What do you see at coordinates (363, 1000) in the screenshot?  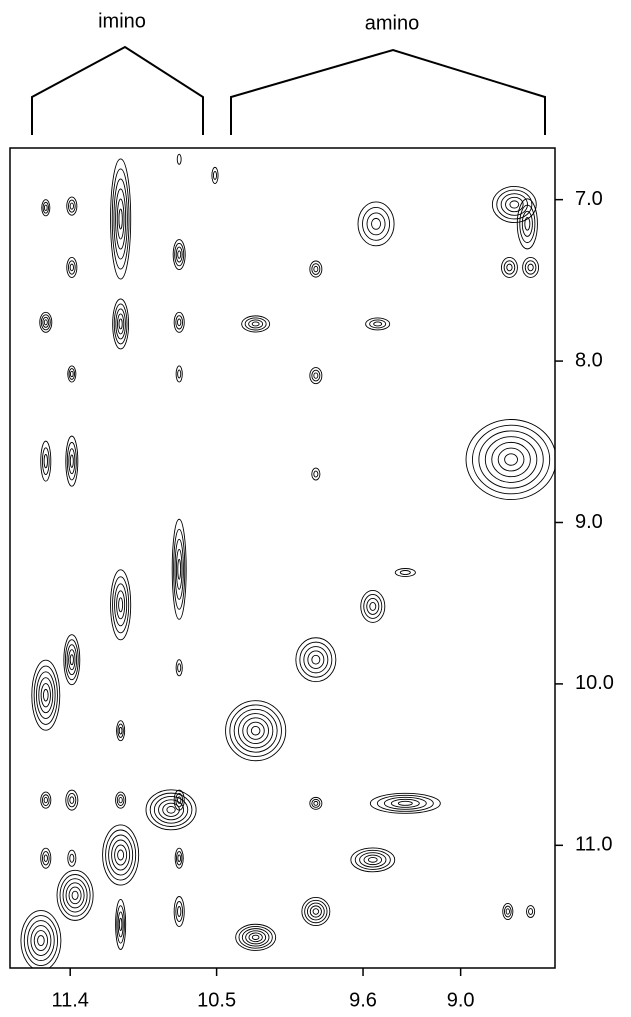 I see `x-tick-label: 9.6` at bounding box center [363, 1000].